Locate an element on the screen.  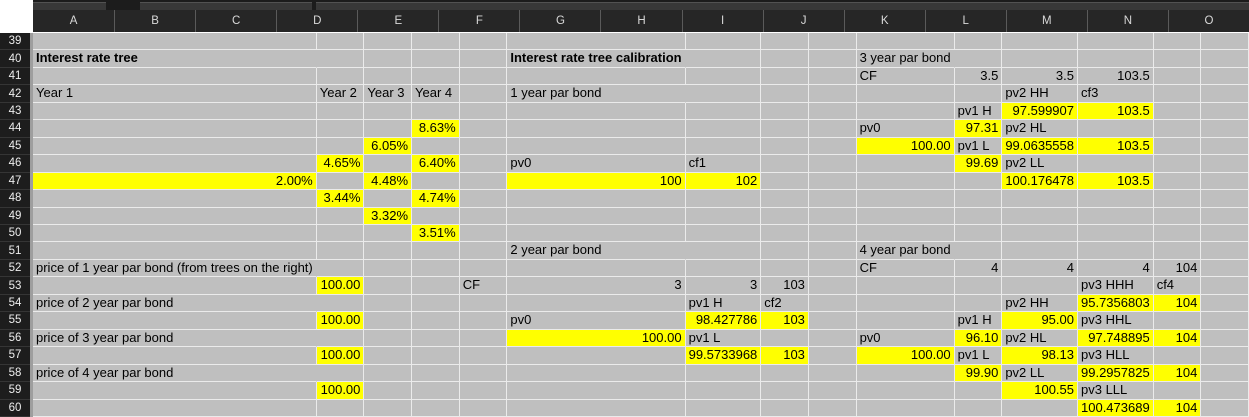
cell-A57 is located at coordinates (175, 356).